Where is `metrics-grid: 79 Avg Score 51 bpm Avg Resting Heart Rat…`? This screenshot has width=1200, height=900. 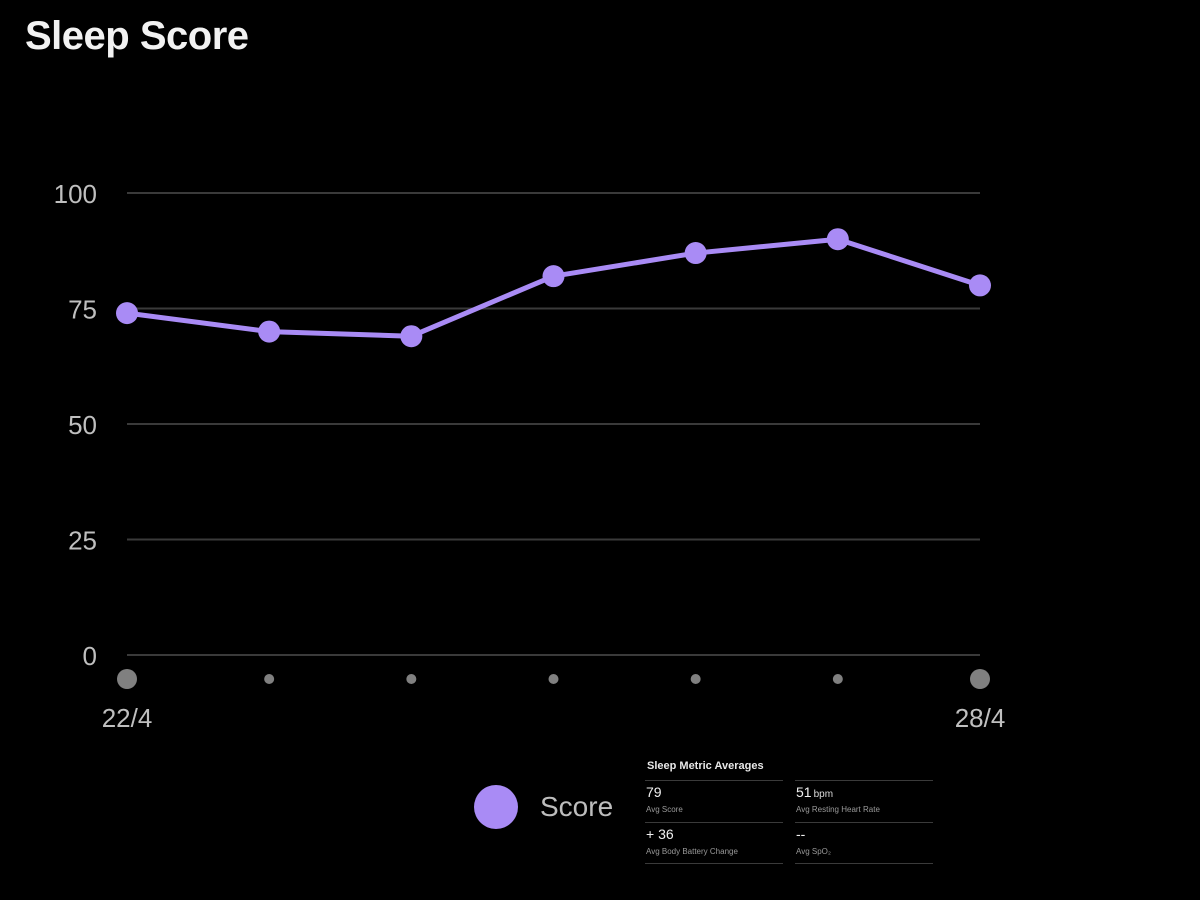
metrics-grid: 79 Avg Score 51 bpm Avg Resting Heart Rat… is located at coordinates (790, 822).